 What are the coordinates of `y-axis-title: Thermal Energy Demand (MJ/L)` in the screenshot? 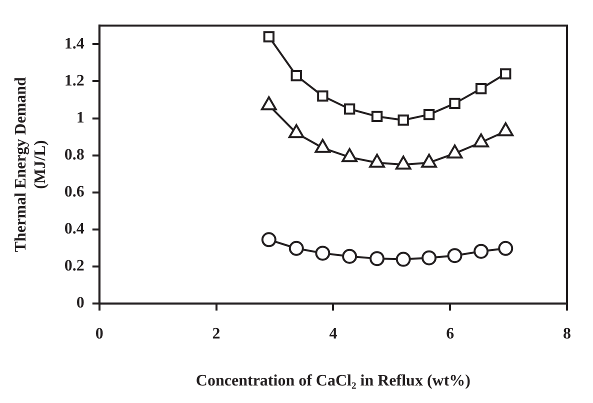 It's located at (30, 164).